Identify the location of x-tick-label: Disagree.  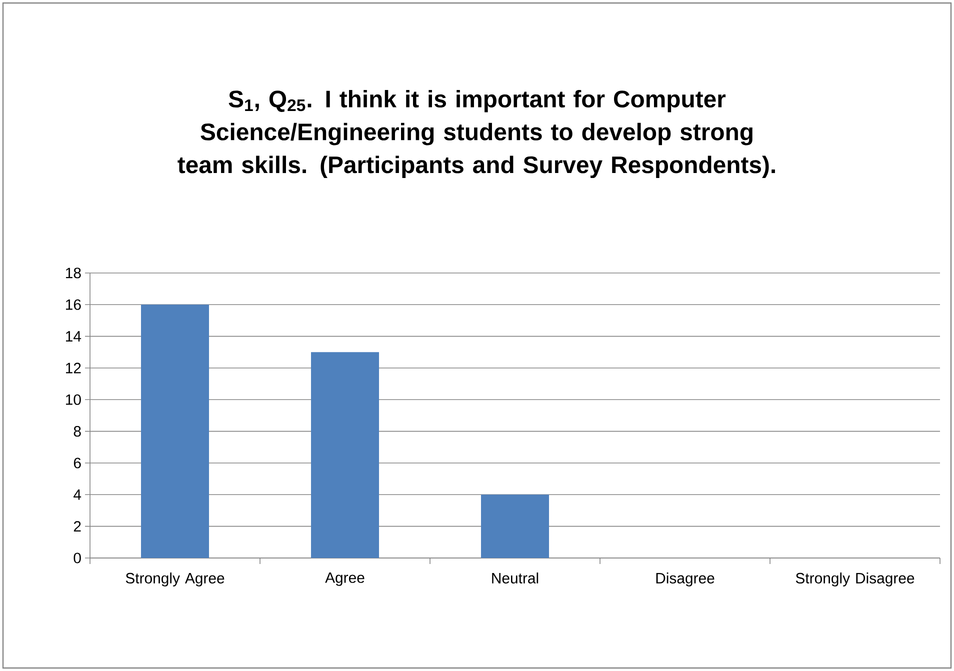
(685, 579).